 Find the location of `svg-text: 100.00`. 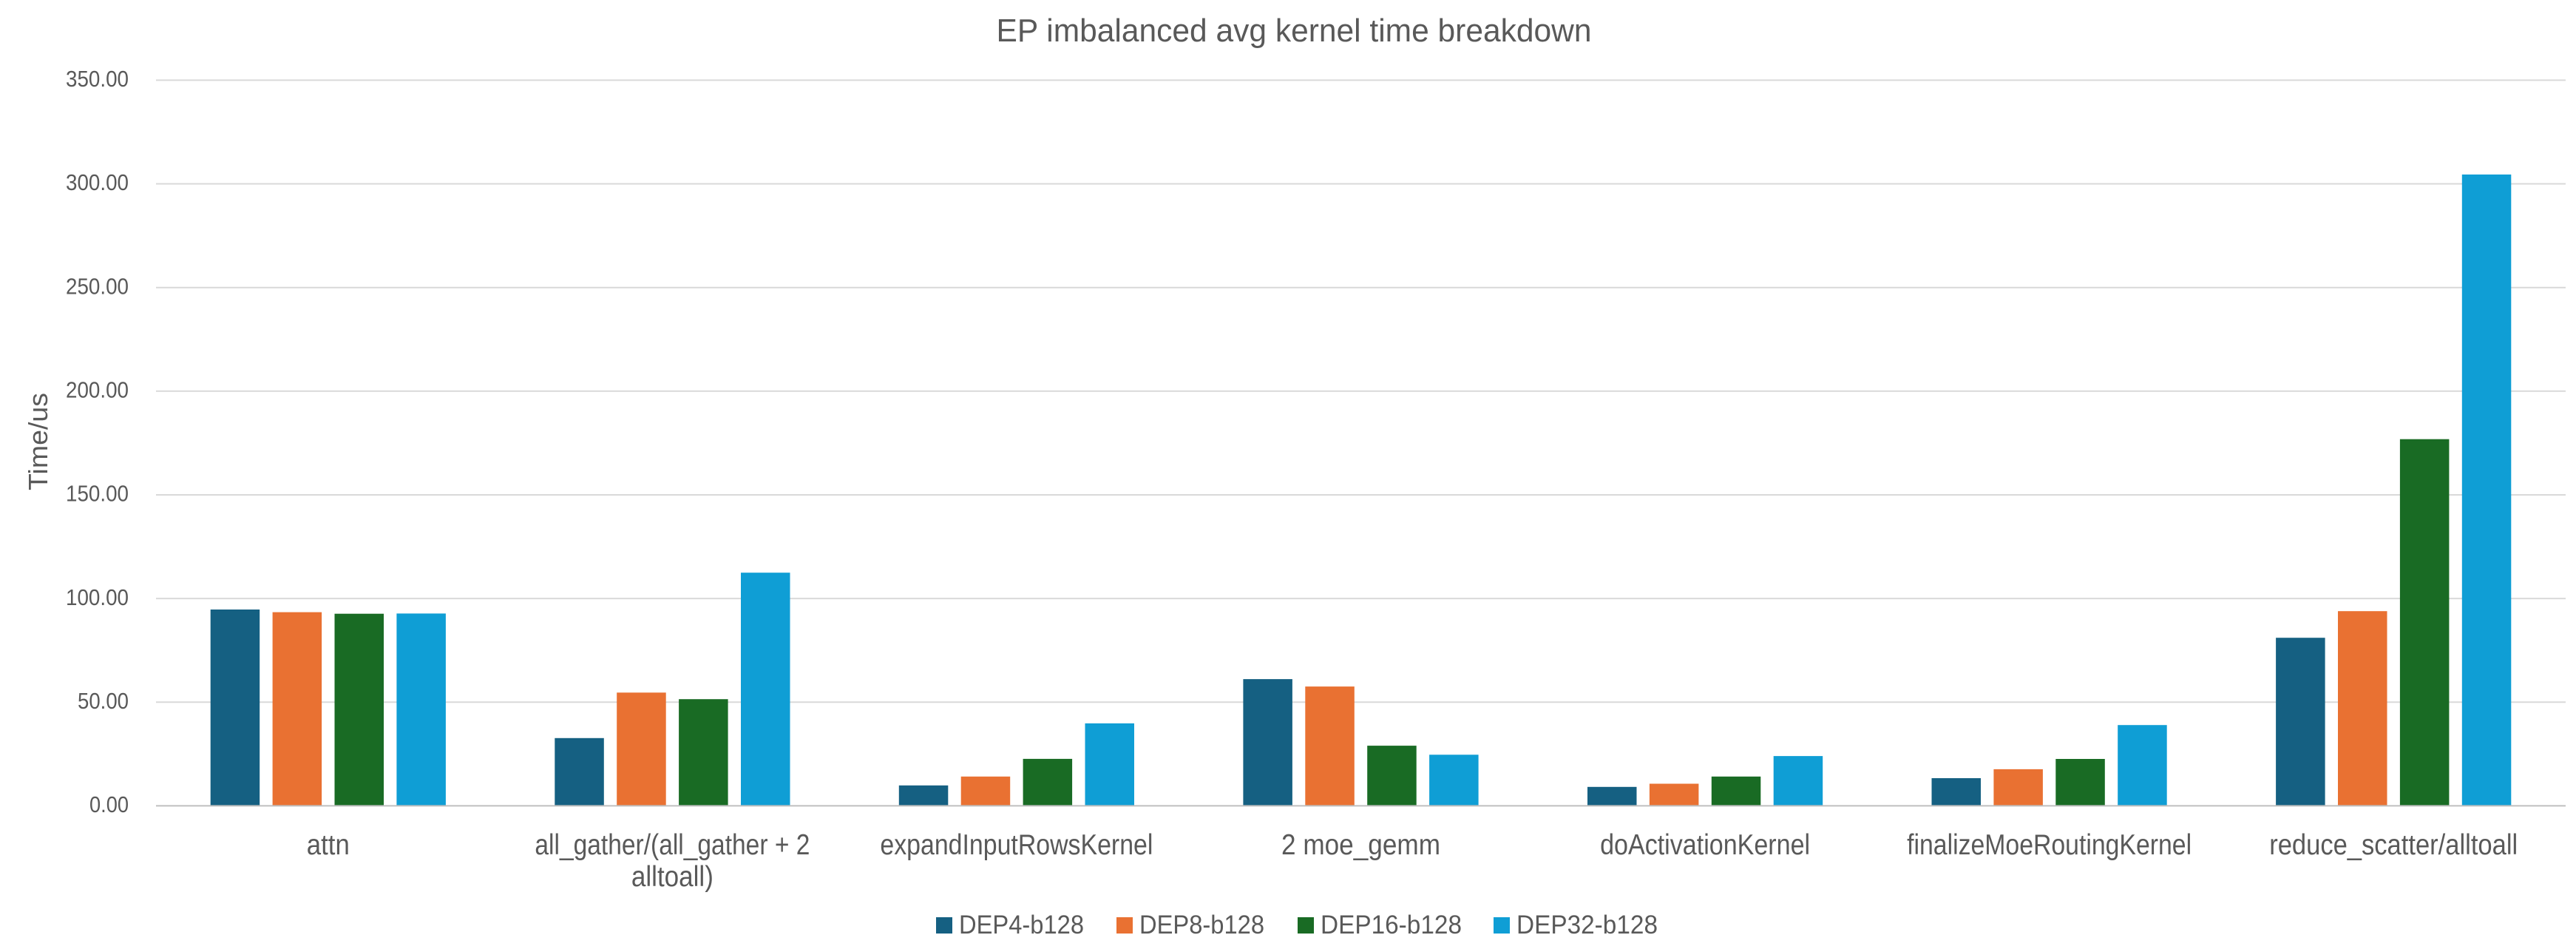

svg-text: 100.00 is located at coordinates (97, 597).